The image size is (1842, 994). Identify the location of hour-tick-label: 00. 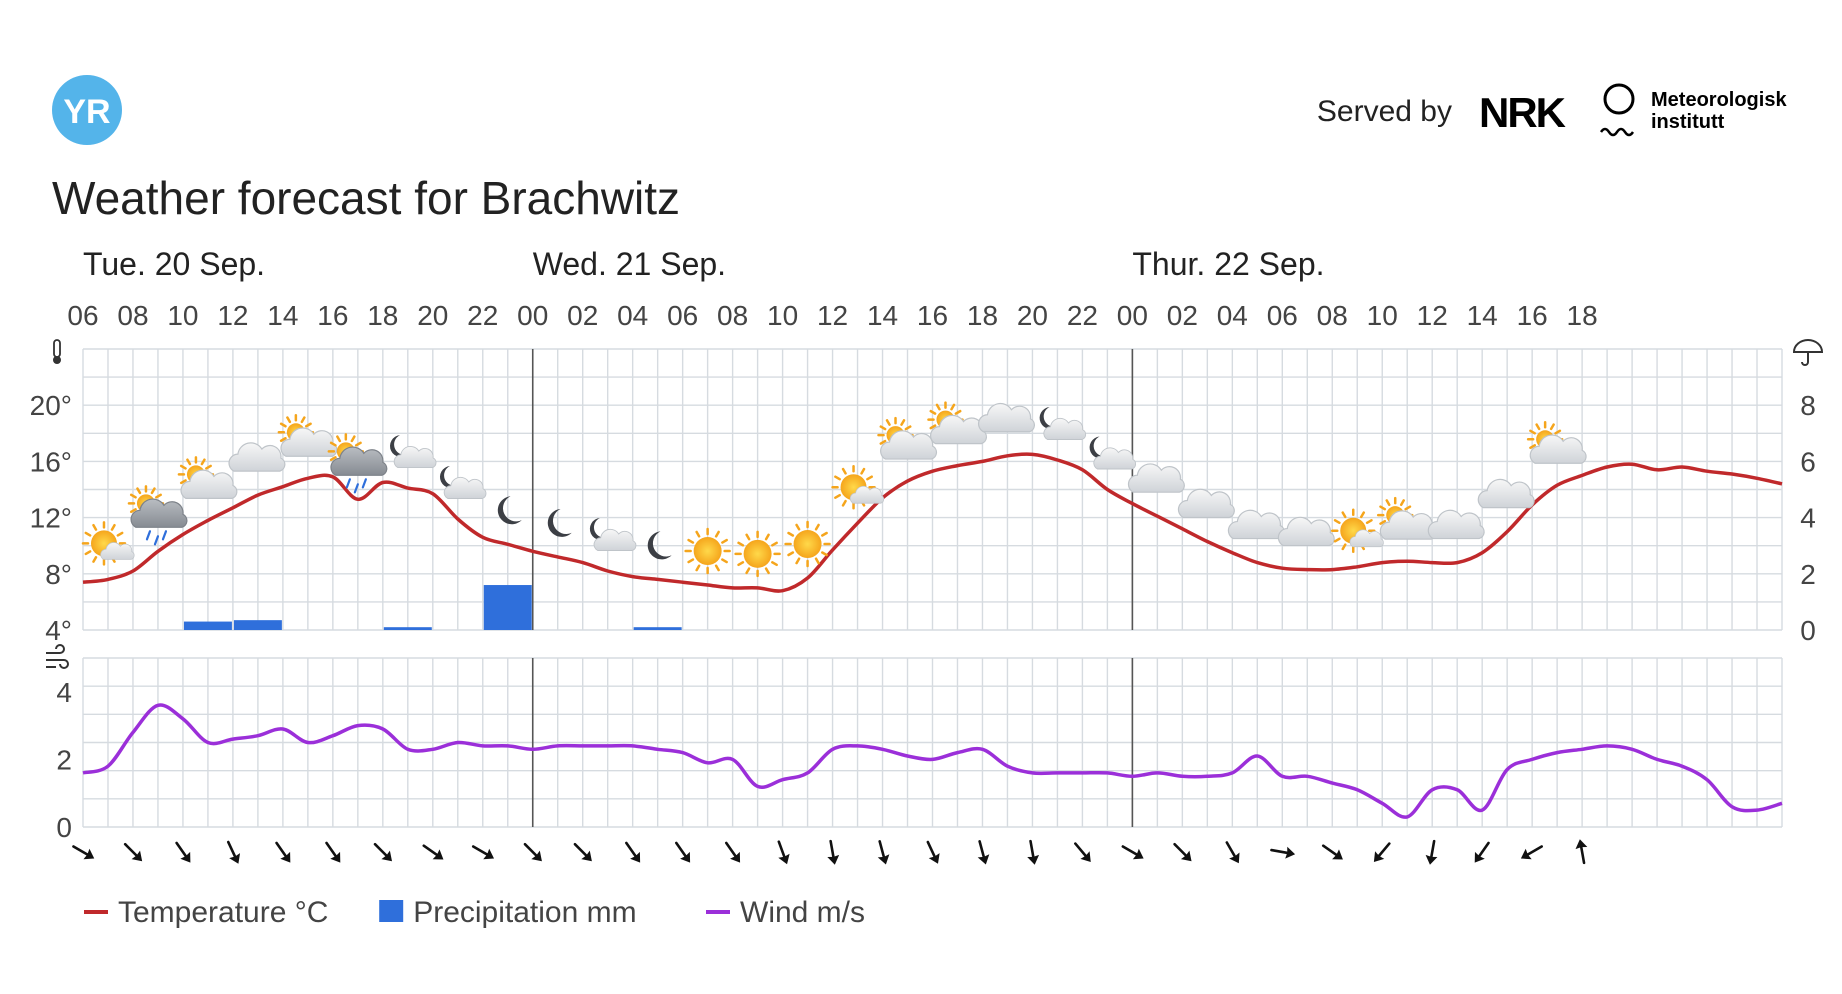
(532, 315).